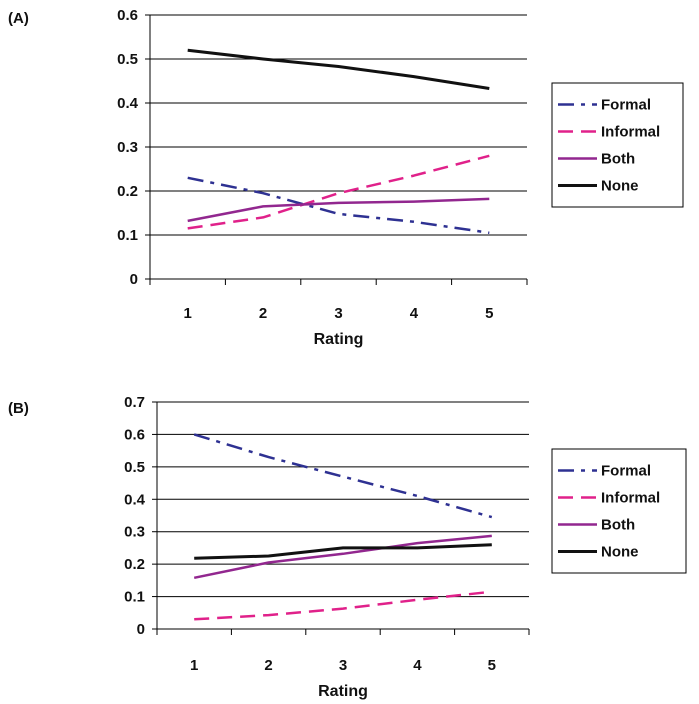 This screenshot has width=699, height=704. Describe the element at coordinates (134, 402) in the screenshot. I see `y-tick-label: 0.7` at that location.